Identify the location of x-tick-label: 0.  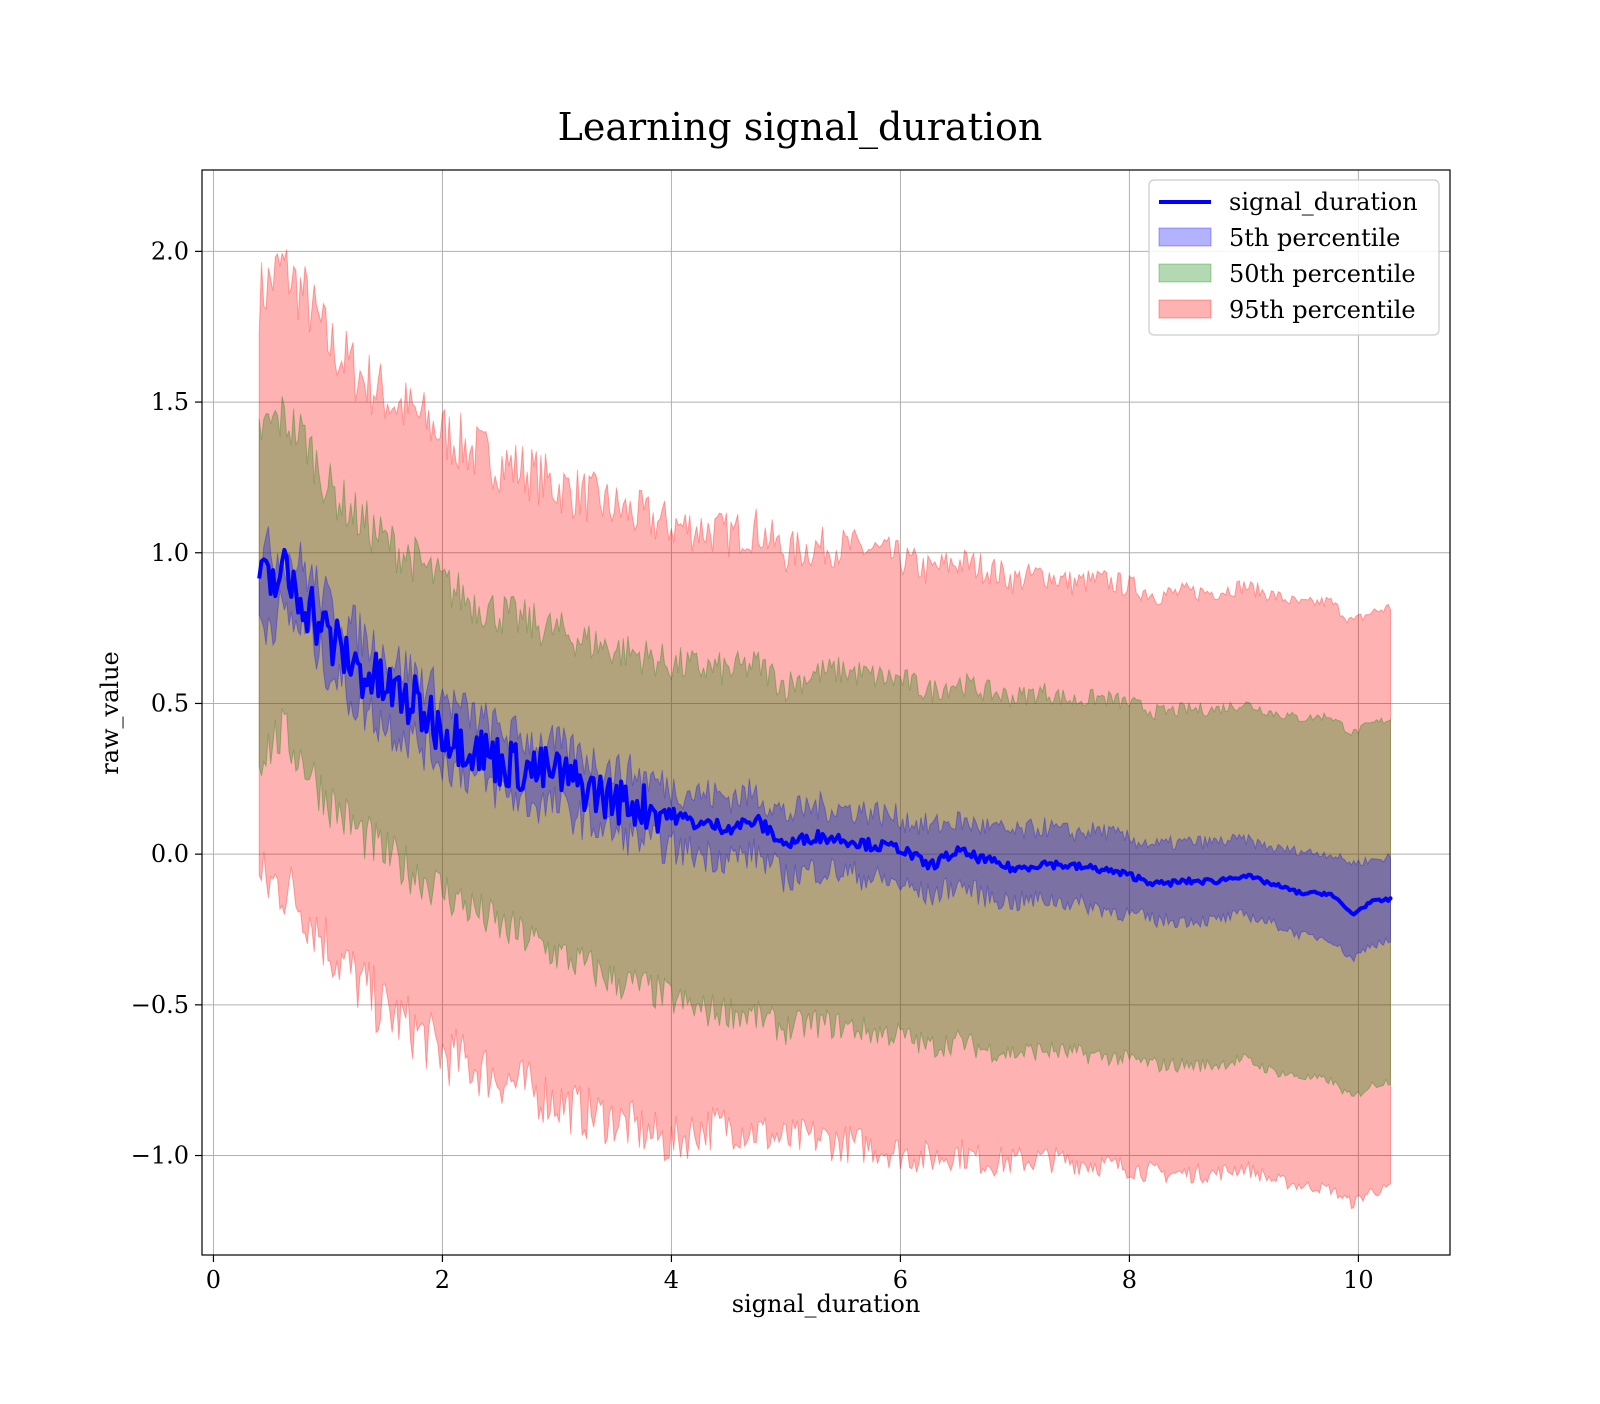
(213, 1280).